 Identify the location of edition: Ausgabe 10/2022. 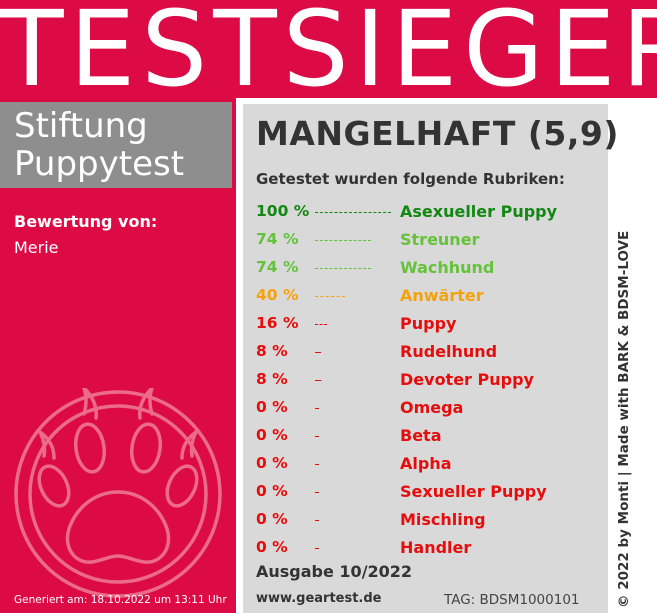
(334, 571).